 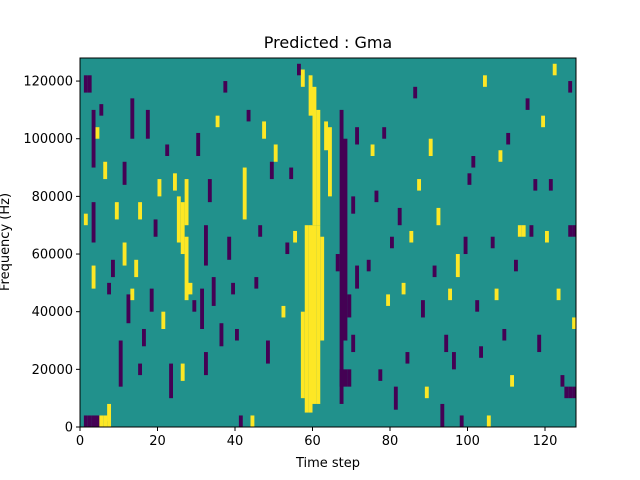 What do you see at coordinates (328, 42) in the screenshot?
I see `chart-title: Predicted : Gma` at bounding box center [328, 42].